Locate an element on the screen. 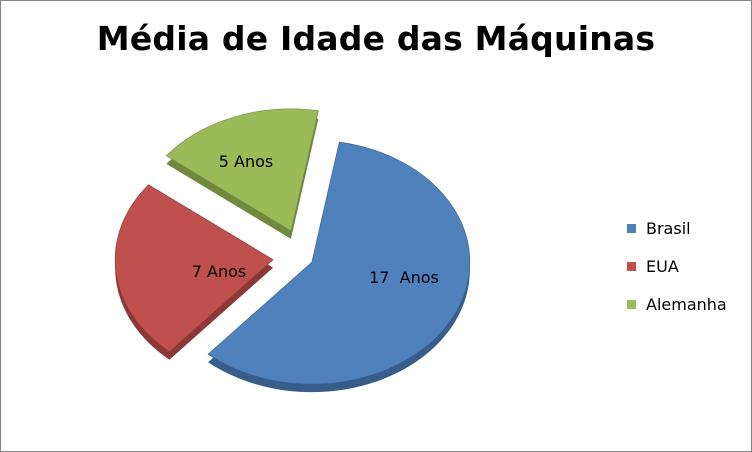 The height and width of the screenshot is (452, 752). chart-title: Média de Idade das Máquinas is located at coordinates (376, 38).